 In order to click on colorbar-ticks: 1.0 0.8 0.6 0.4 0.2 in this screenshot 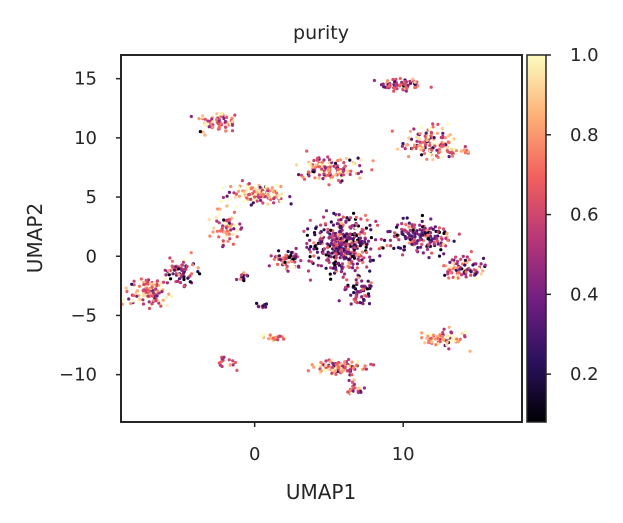, I will do `click(572, 215)`.